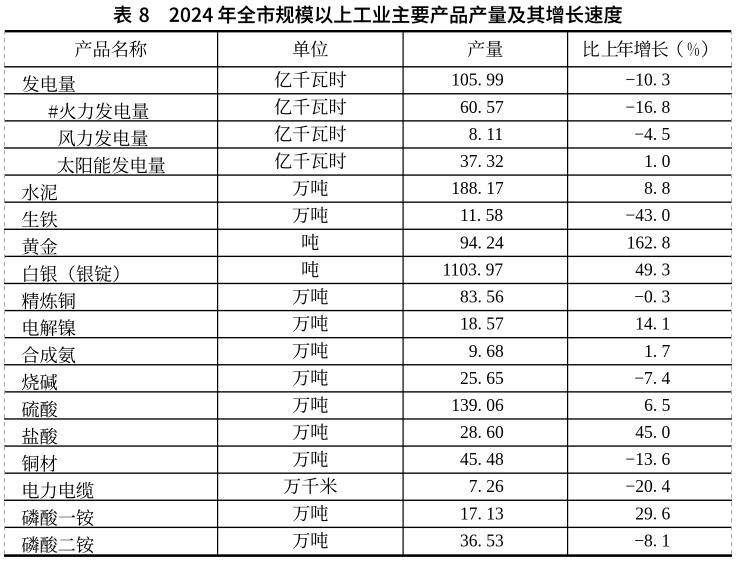 The height and width of the screenshot is (561, 736). What do you see at coordinates (652, 134) in the screenshot?
I see `svg-text: −4. 5` at bounding box center [652, 134].